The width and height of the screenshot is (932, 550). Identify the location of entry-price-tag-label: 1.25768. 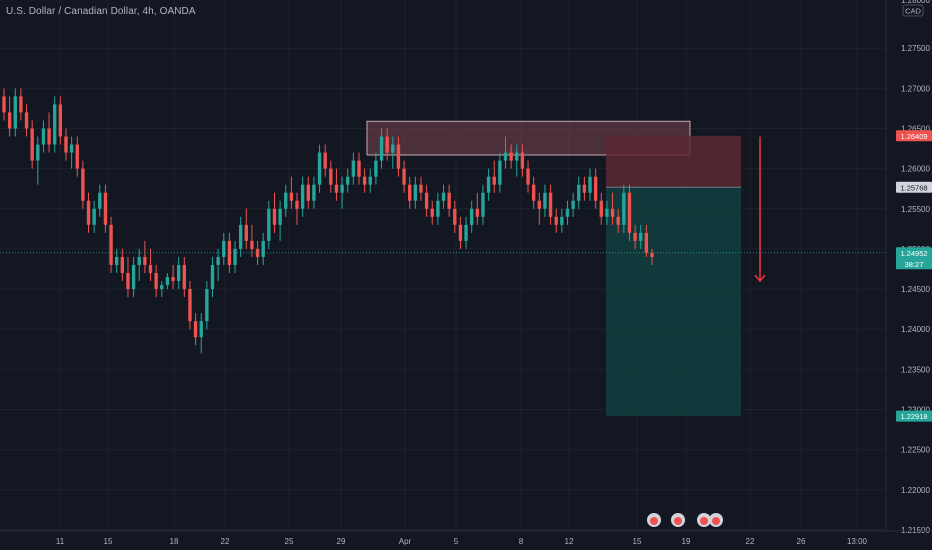
(913, 187).